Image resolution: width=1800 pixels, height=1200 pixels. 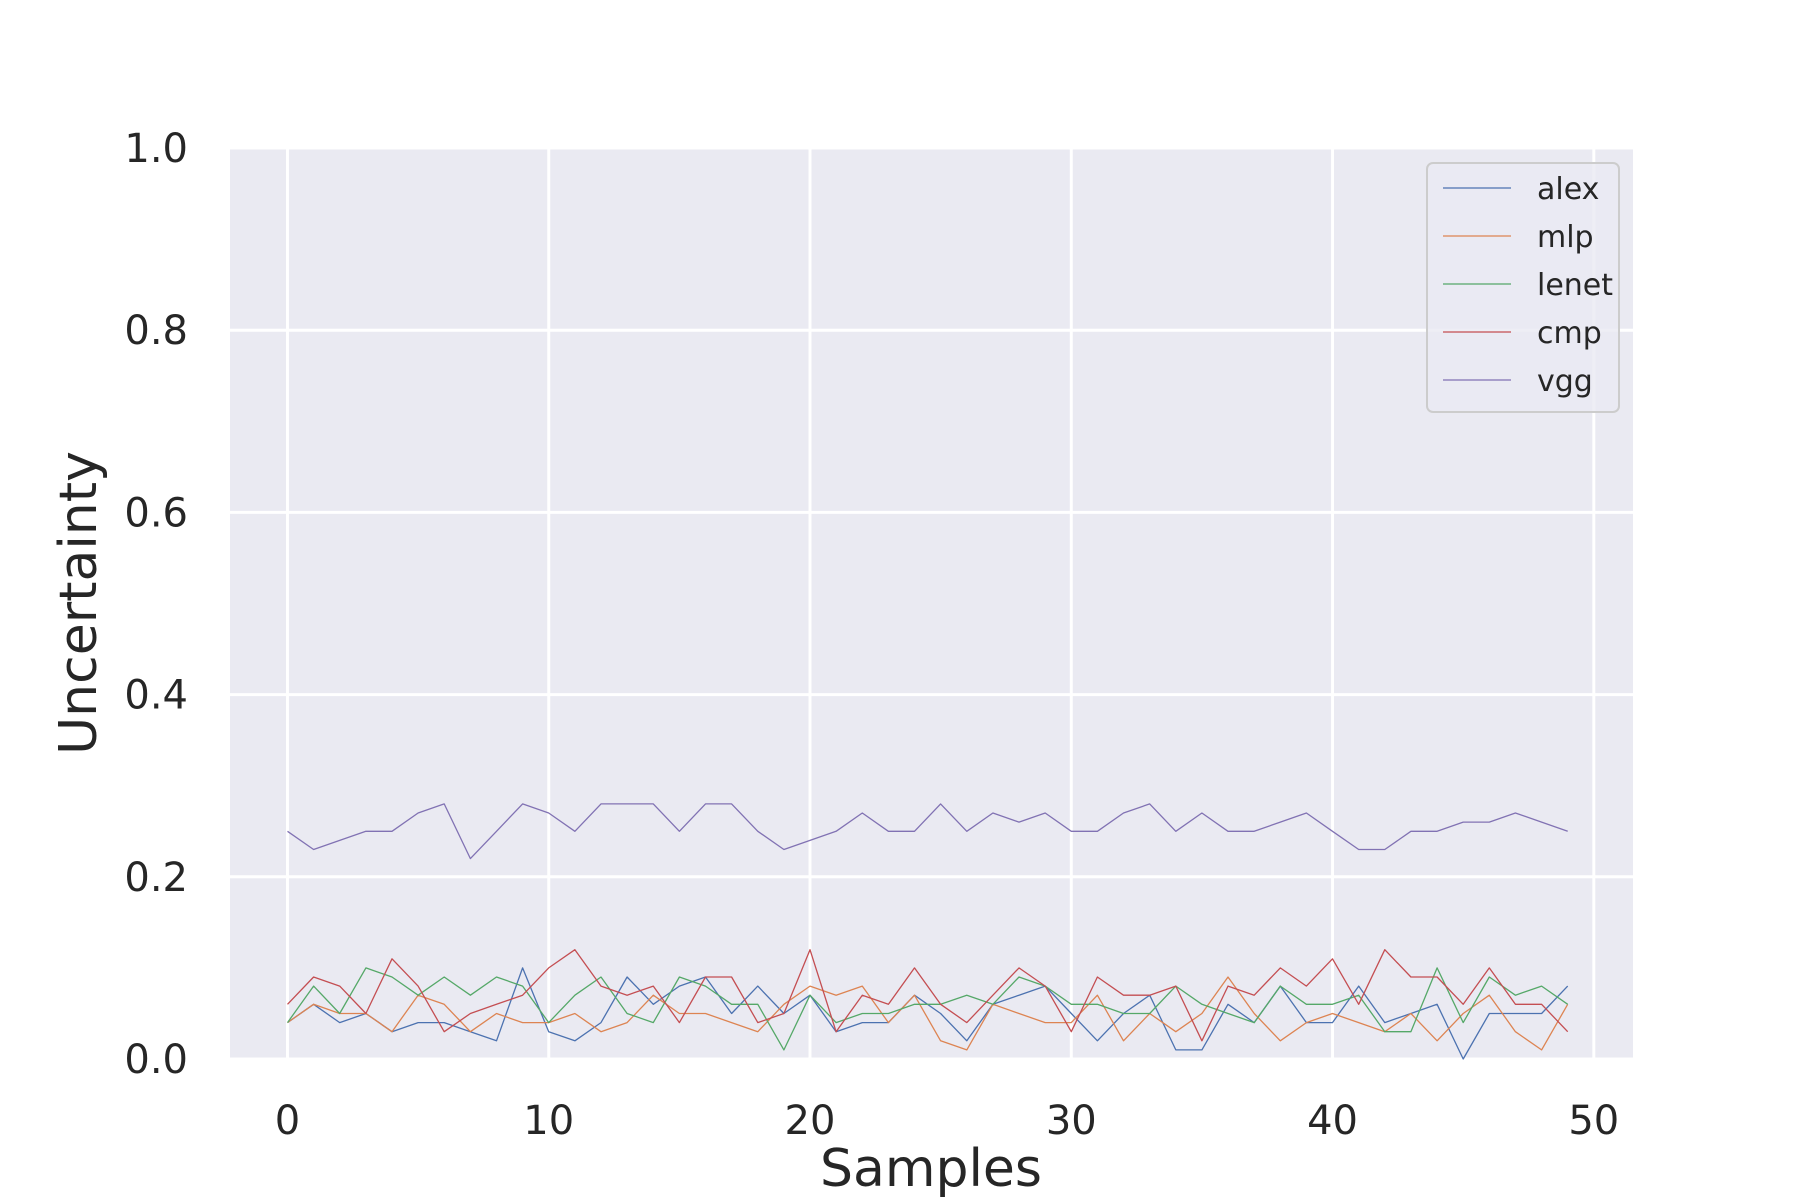 What do you see at coordinates (1565, 381) in the screenshot?
I see `legend-label-vgg: vgg` at bounding box center [1565, 381].